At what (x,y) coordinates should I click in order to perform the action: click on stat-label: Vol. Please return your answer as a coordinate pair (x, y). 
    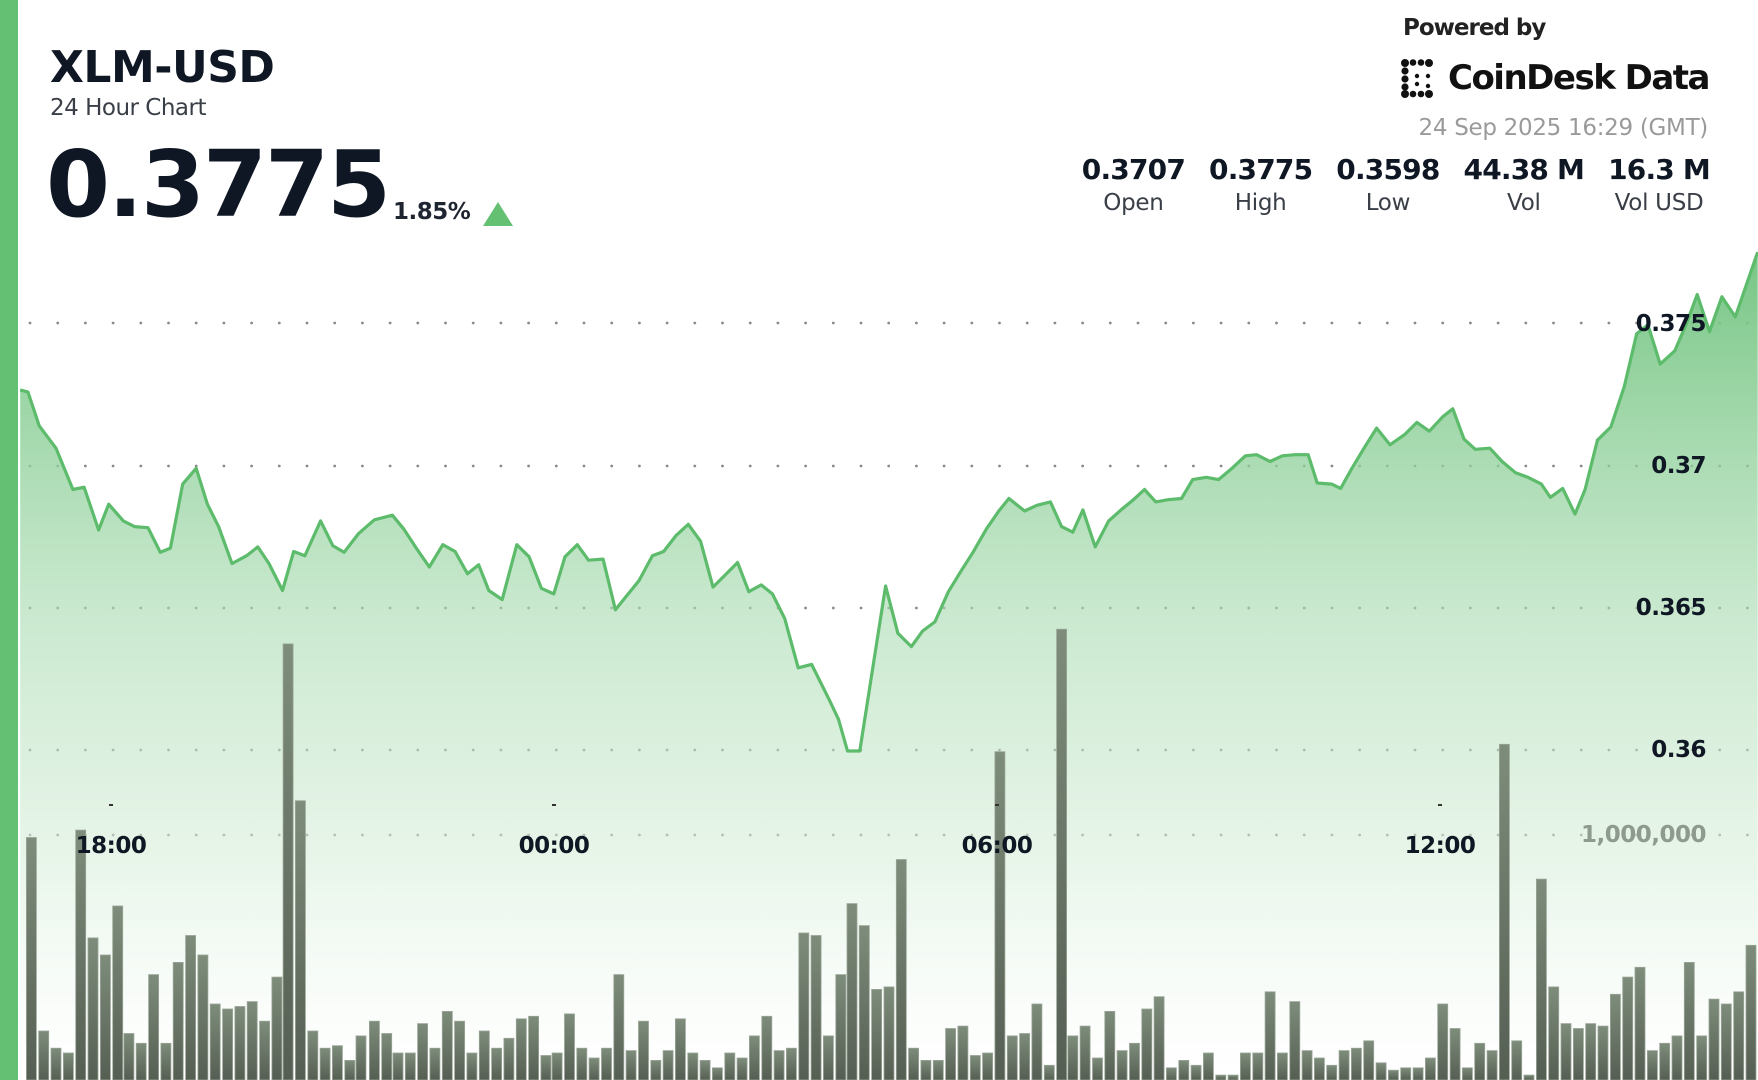
    Looking at the image, I should click on (1524, 203).